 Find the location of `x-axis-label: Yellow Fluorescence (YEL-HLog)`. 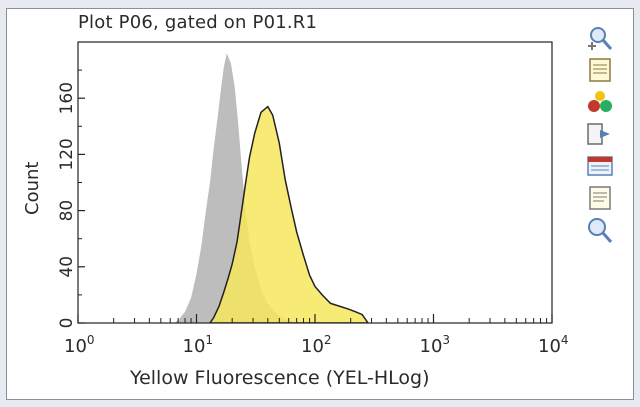

x-axis-label: Yellow Fluorescence (YEL-HLog) is located at coordinates (279, 378).